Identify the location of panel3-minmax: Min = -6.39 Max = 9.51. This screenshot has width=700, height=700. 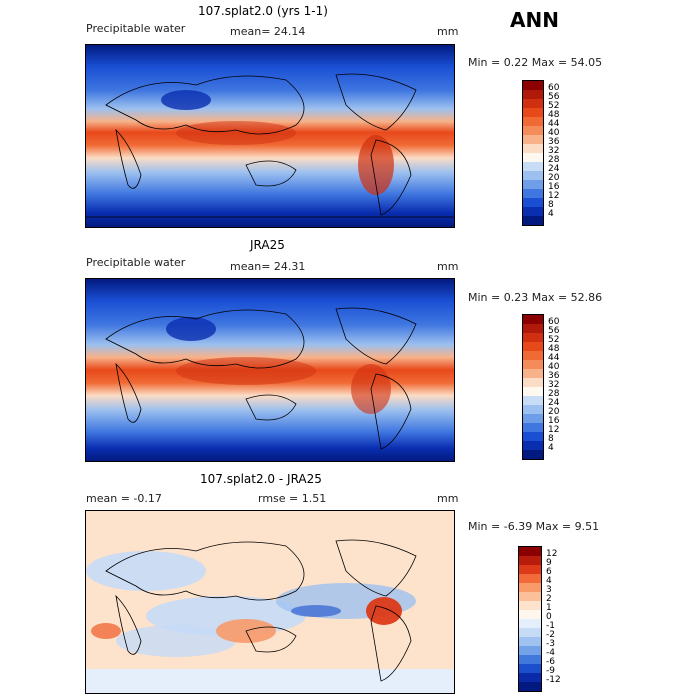
(534, 526).